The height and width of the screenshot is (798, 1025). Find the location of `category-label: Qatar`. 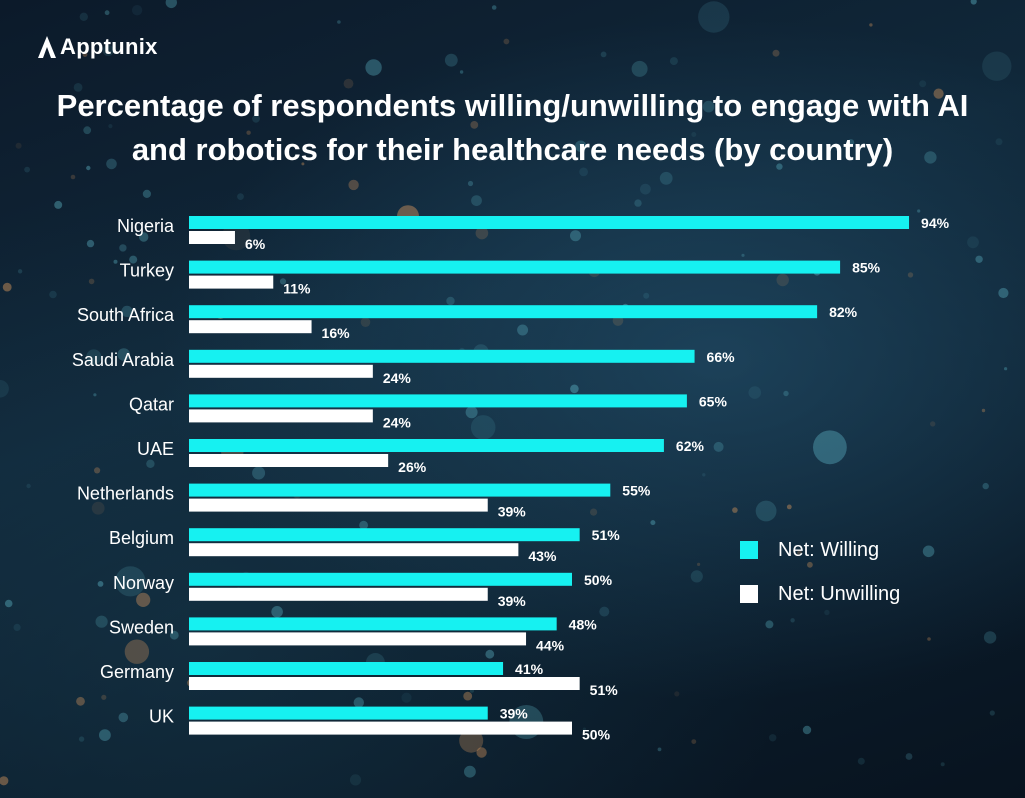

category-label: Qatar is located at coordinates (151, 404).